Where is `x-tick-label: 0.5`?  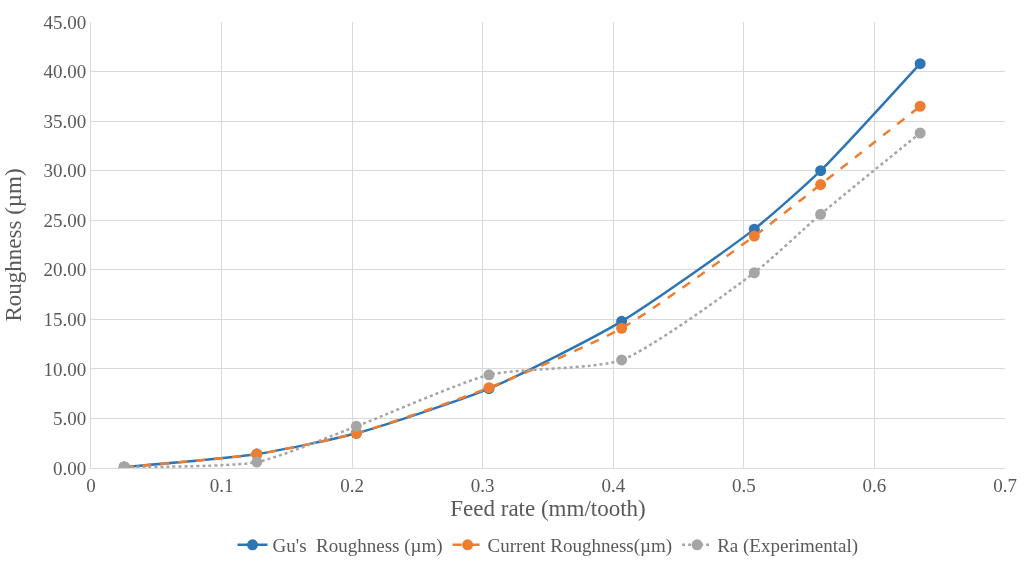 x-tick-label: 0.5 is located at coordinates (743, 485).